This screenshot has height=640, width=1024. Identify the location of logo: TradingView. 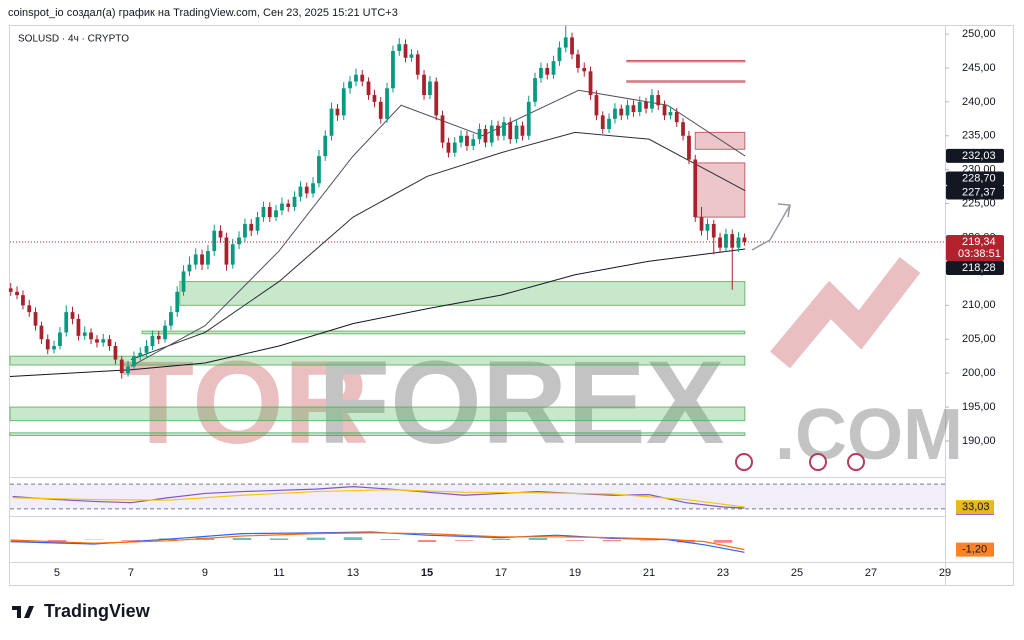
(81, 611).